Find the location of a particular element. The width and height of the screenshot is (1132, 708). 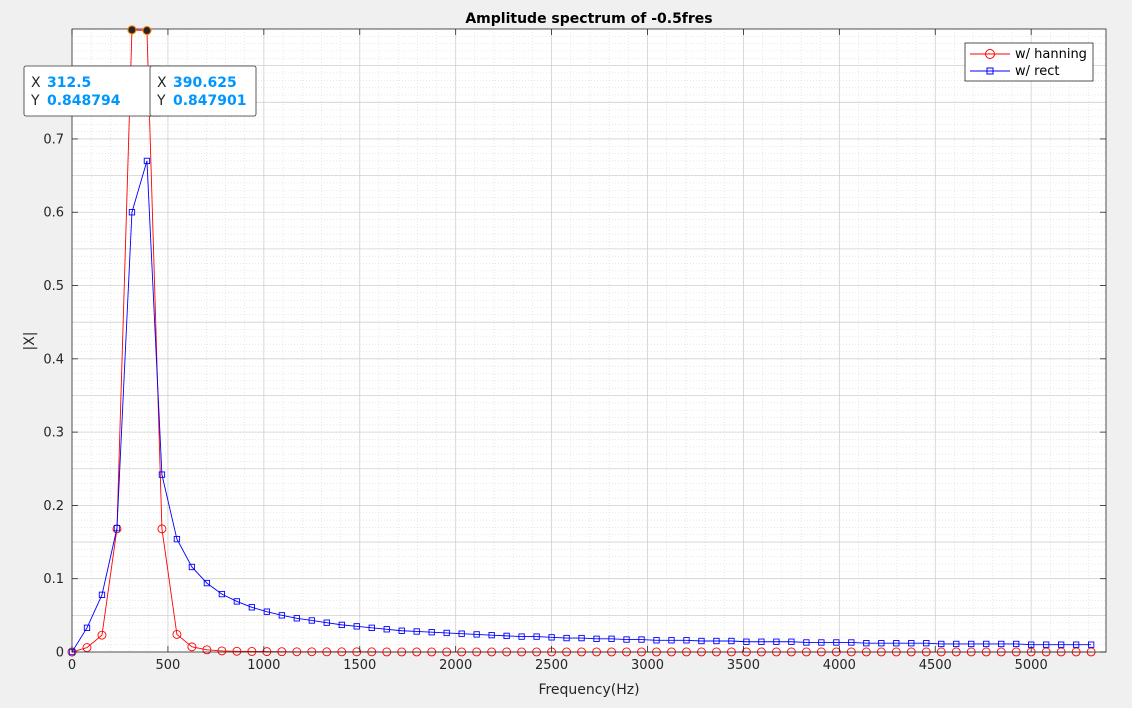

legend-hanning-marker is located at coordinates (990, 54).